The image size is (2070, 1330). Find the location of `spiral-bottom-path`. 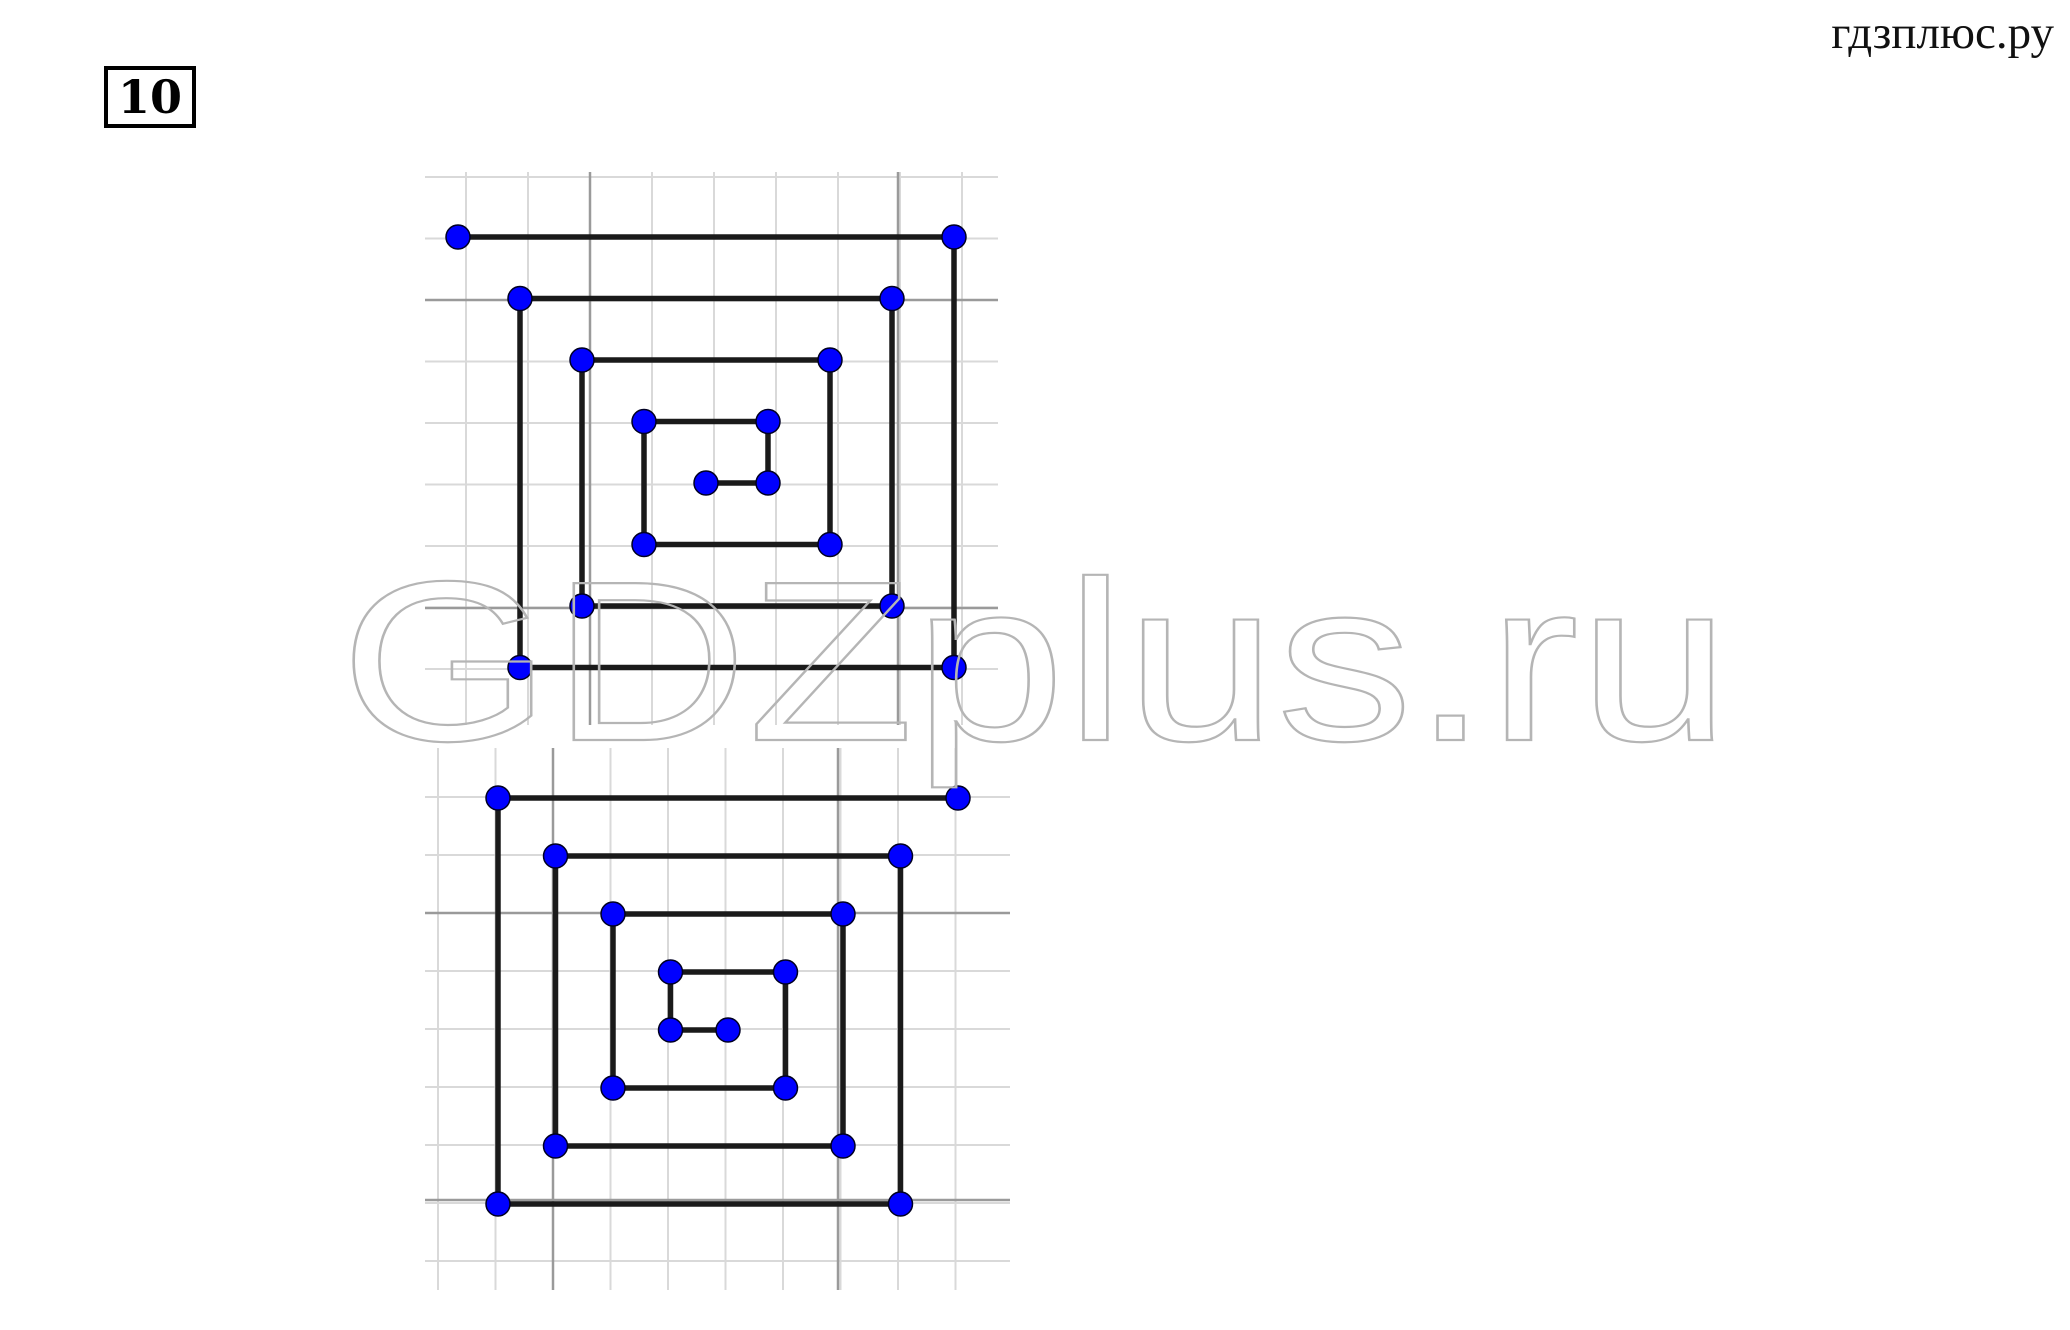

spiral-bottom-path is located at coordinates (728, 1001).